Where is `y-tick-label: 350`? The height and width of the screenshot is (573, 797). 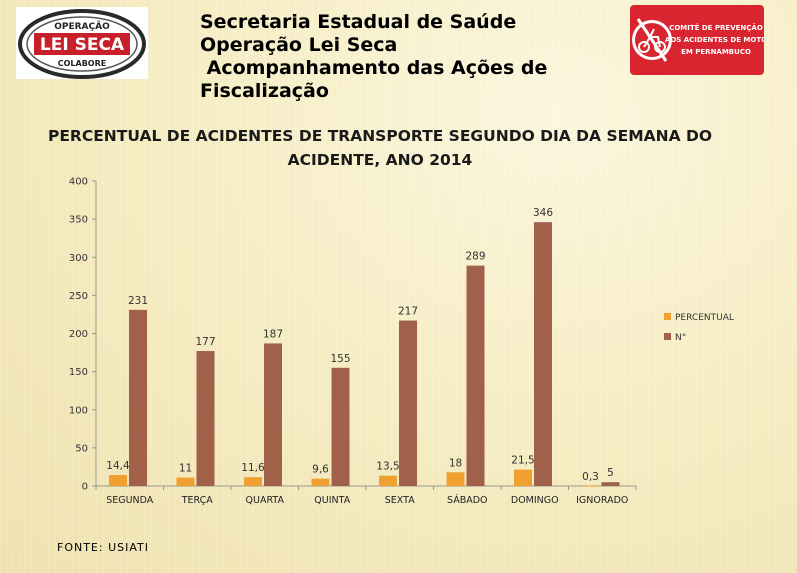
y-tick-label: 350 is located at coordinates (78, 220).